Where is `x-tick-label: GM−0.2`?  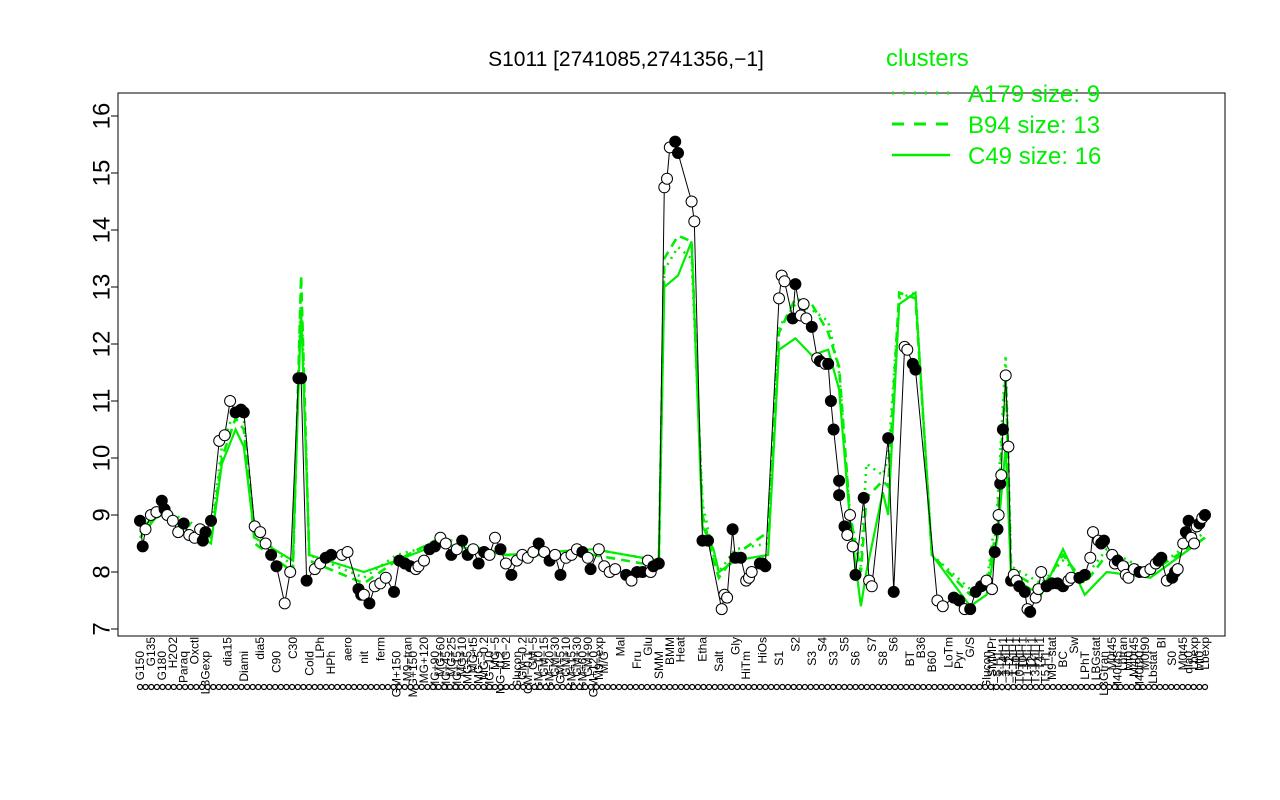 x-tick-label: GM−0.2 is located at coordinates (522, 658).